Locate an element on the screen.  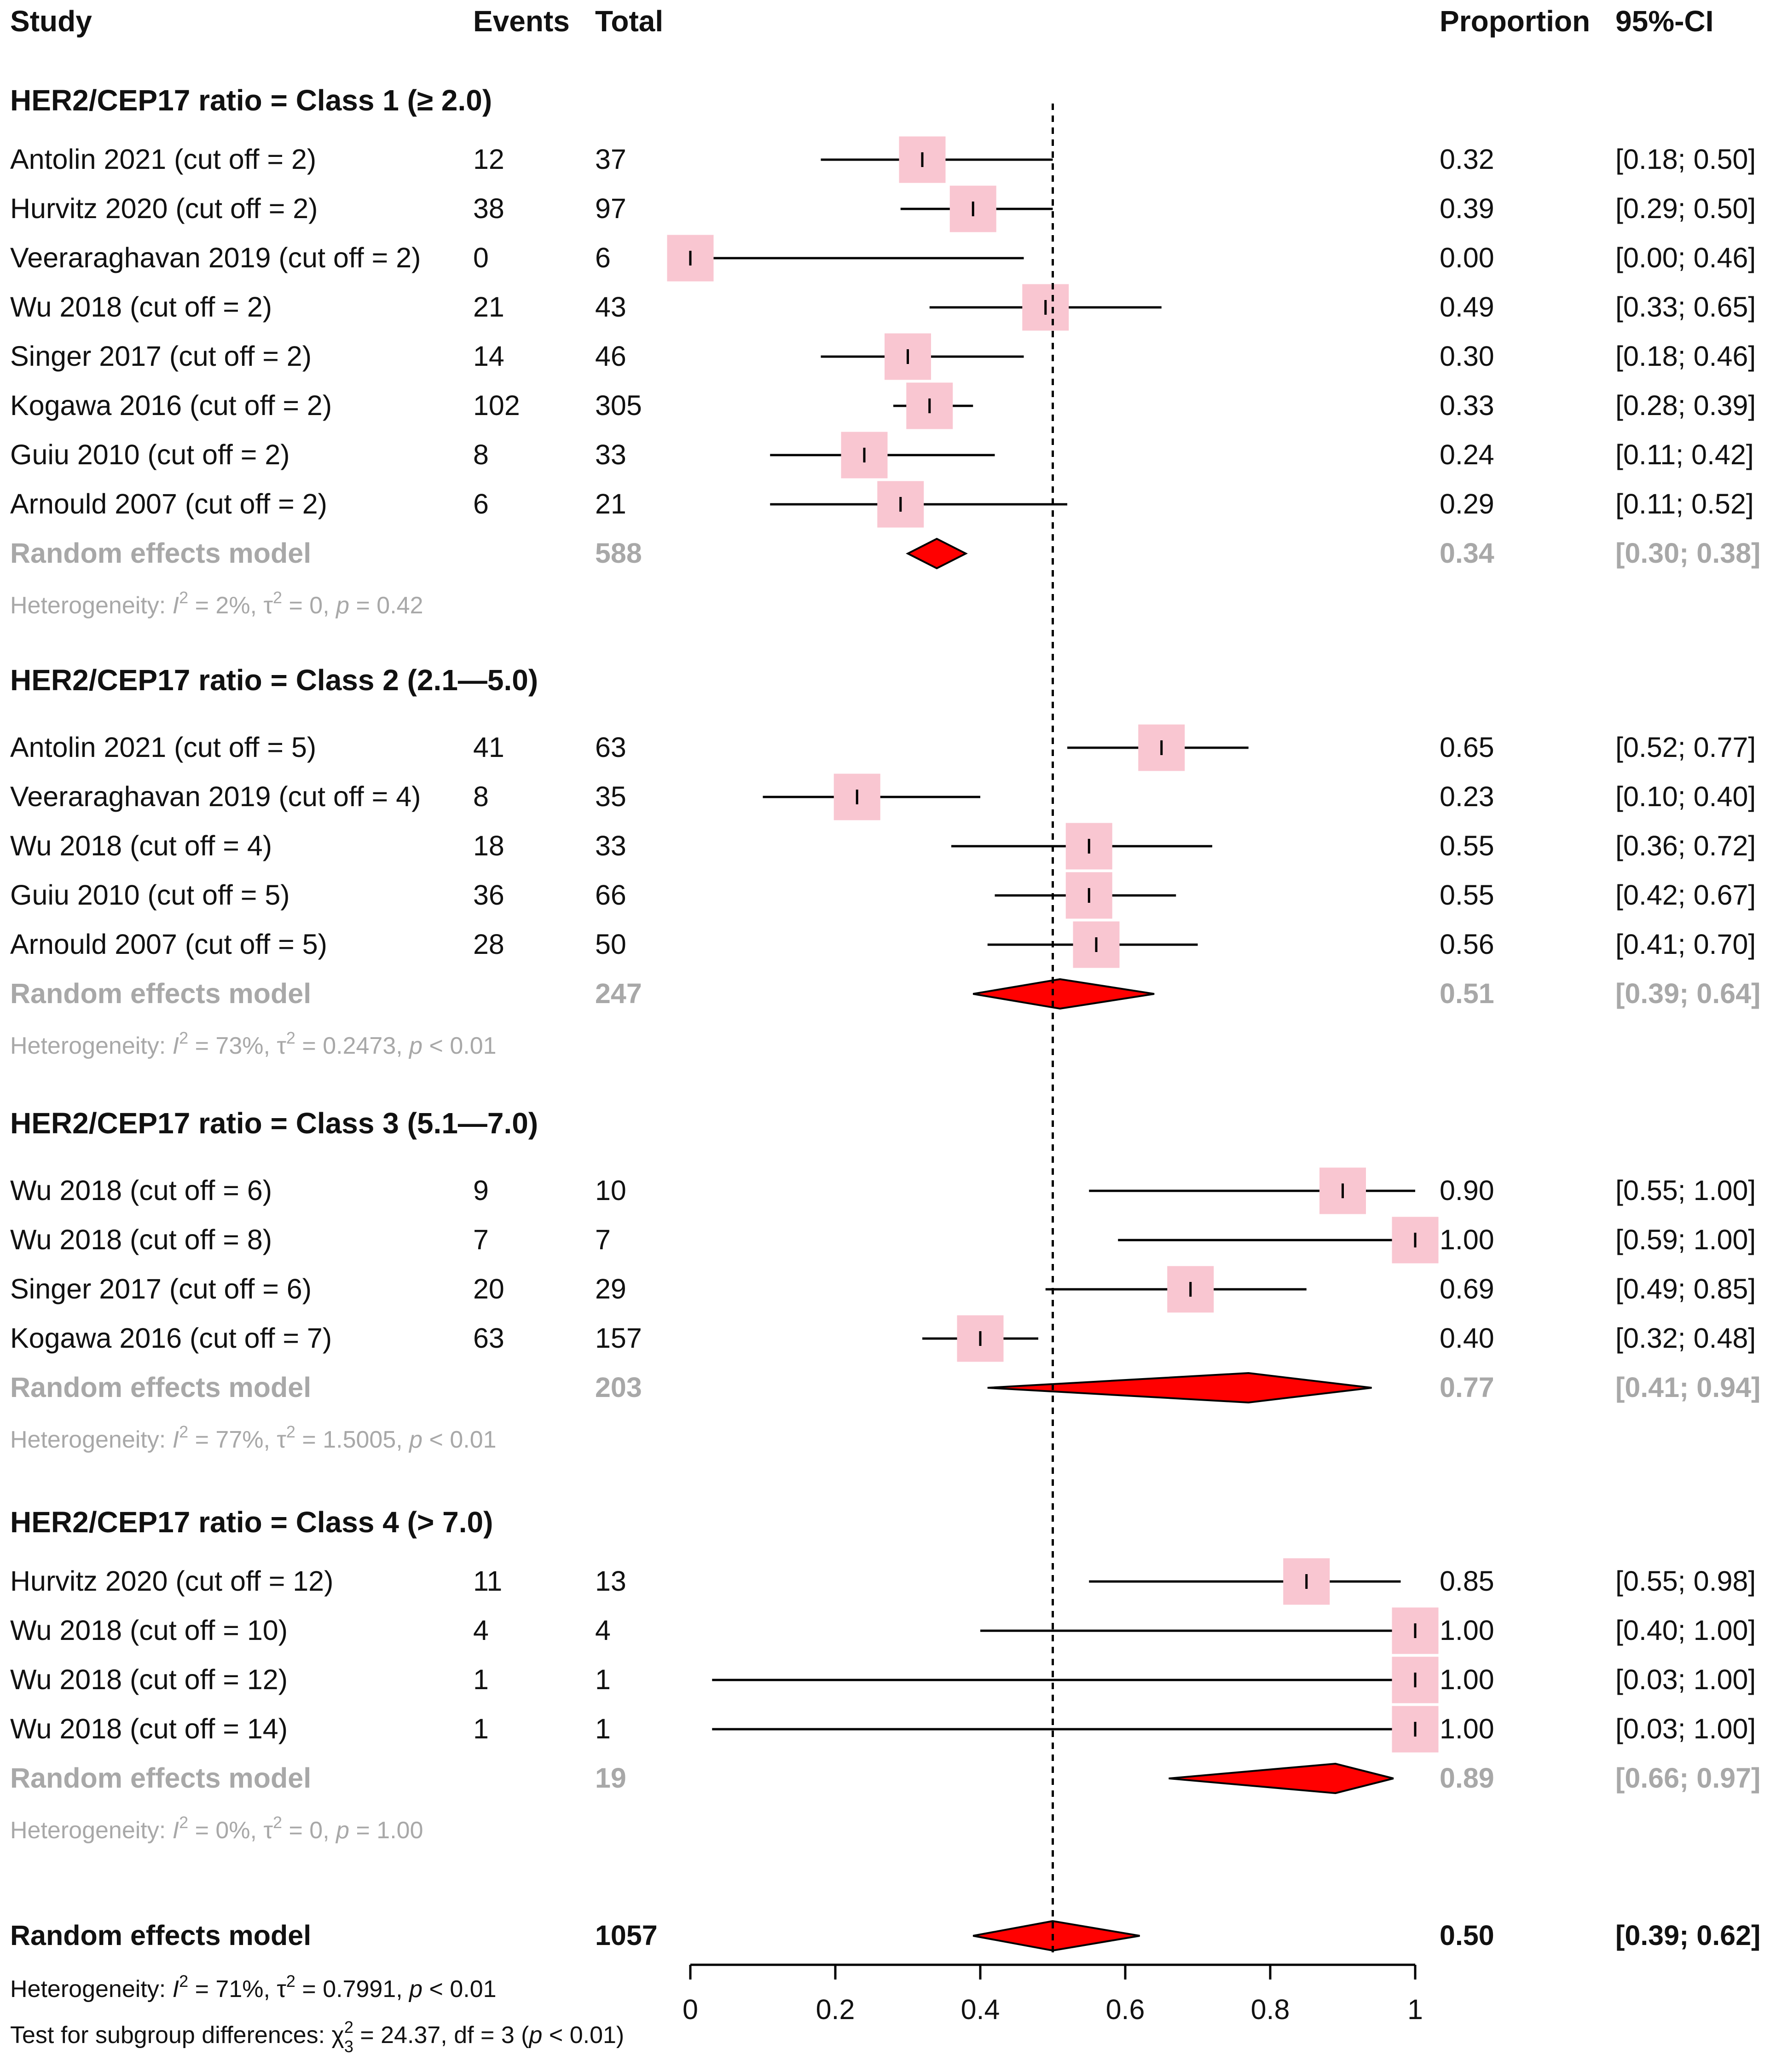
group-label: HER2/CEP17 ratio = Class 4 (> 7.0) is located at coordinates (251, 1522).